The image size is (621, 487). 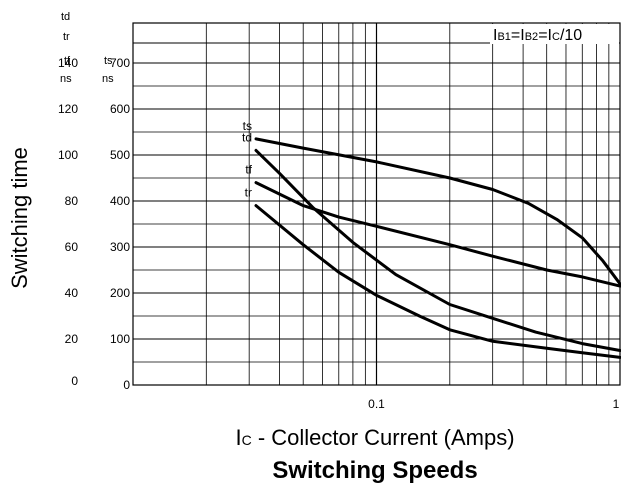 What do you see at coordinates (108, 79) in the screenshot?
I see `right-unit-ns: ns` at bounding box center [108, 79].